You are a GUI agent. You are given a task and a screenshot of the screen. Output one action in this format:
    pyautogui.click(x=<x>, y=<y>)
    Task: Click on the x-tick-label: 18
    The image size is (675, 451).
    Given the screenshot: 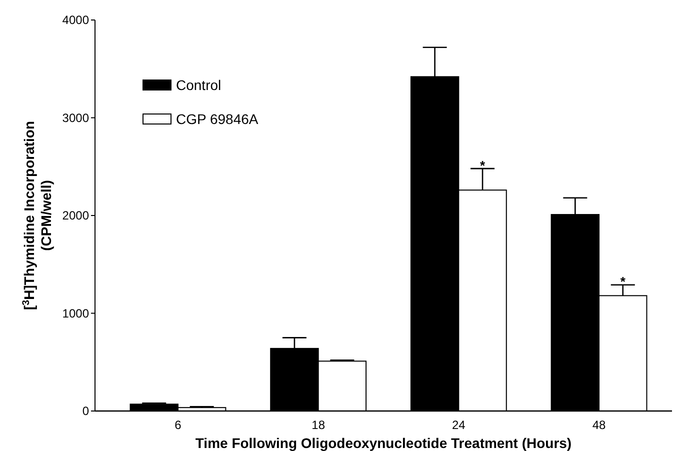 What is the action you would take?
    pyautogui.click(x=319, y=425)
    